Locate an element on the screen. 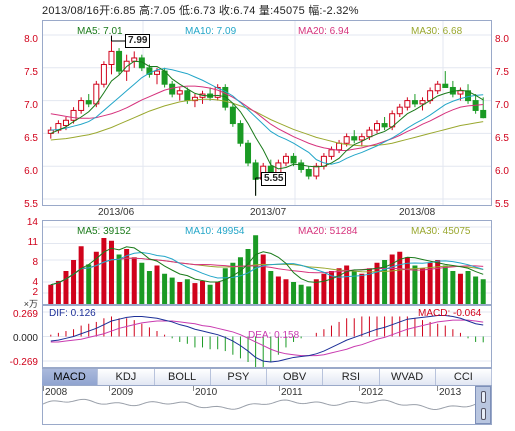 This screenshot has height=431, width=515. legend-macd: MACD: -0.064 is located at coordinates (450, 313).